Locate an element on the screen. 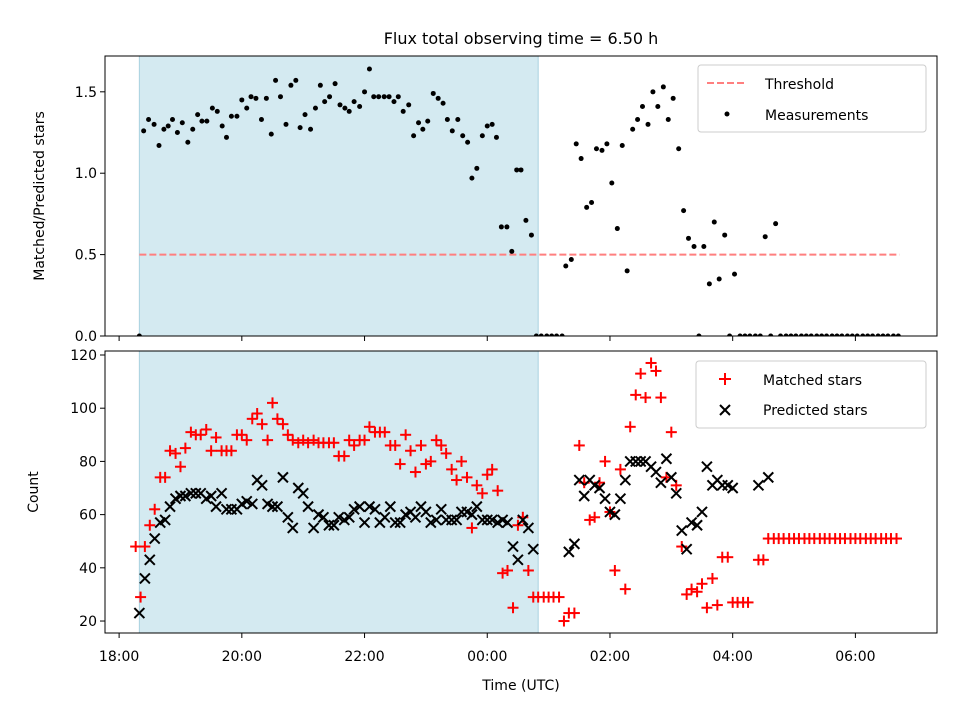  legend-count: Matched stars Predicted stars is located at coordinates (811, 394).